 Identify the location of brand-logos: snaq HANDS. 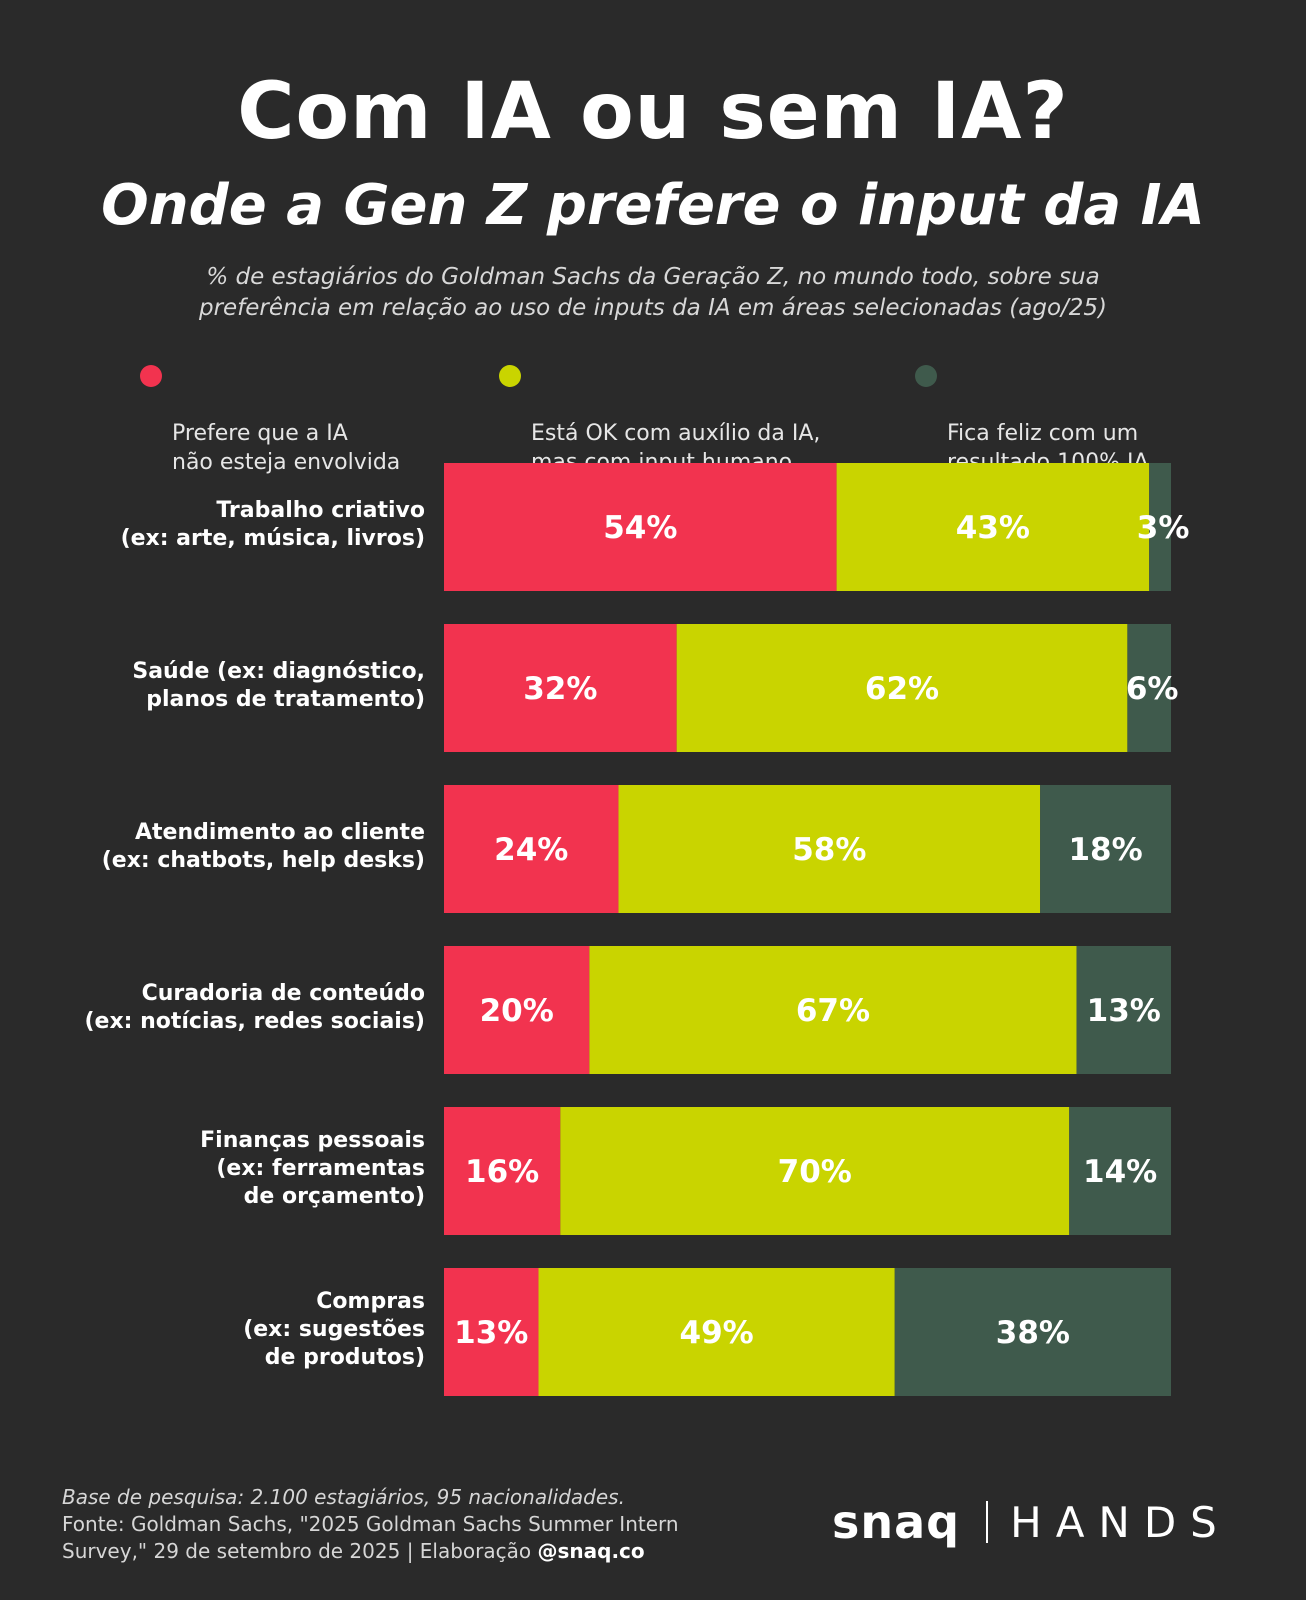
(1031, 1522).